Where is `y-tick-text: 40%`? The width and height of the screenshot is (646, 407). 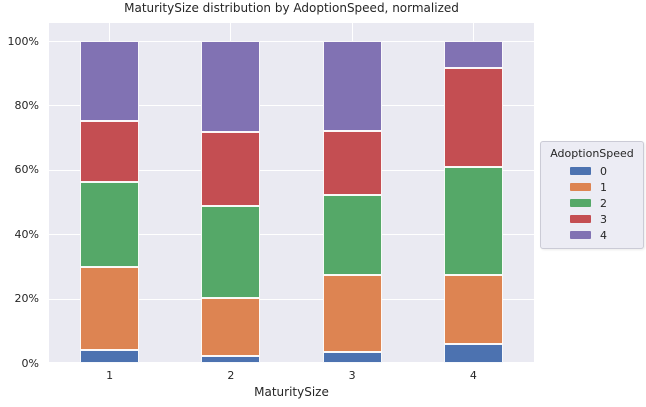
y-tick-text: 40% is located at coordinates (26, 234).